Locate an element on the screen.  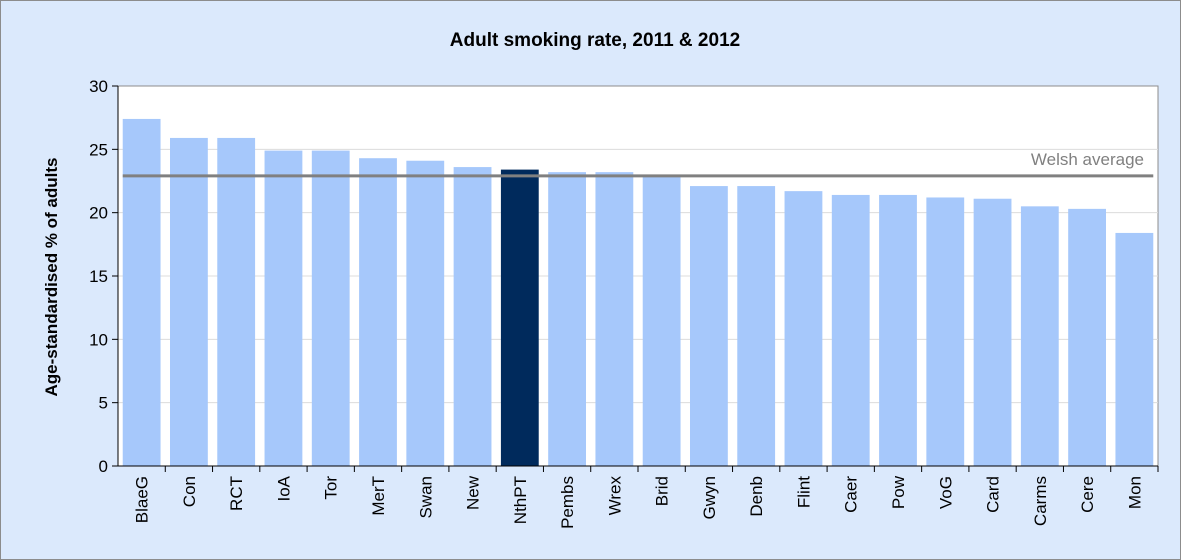
x-tick-label: Gwyn is located at coordinates (709, 497).